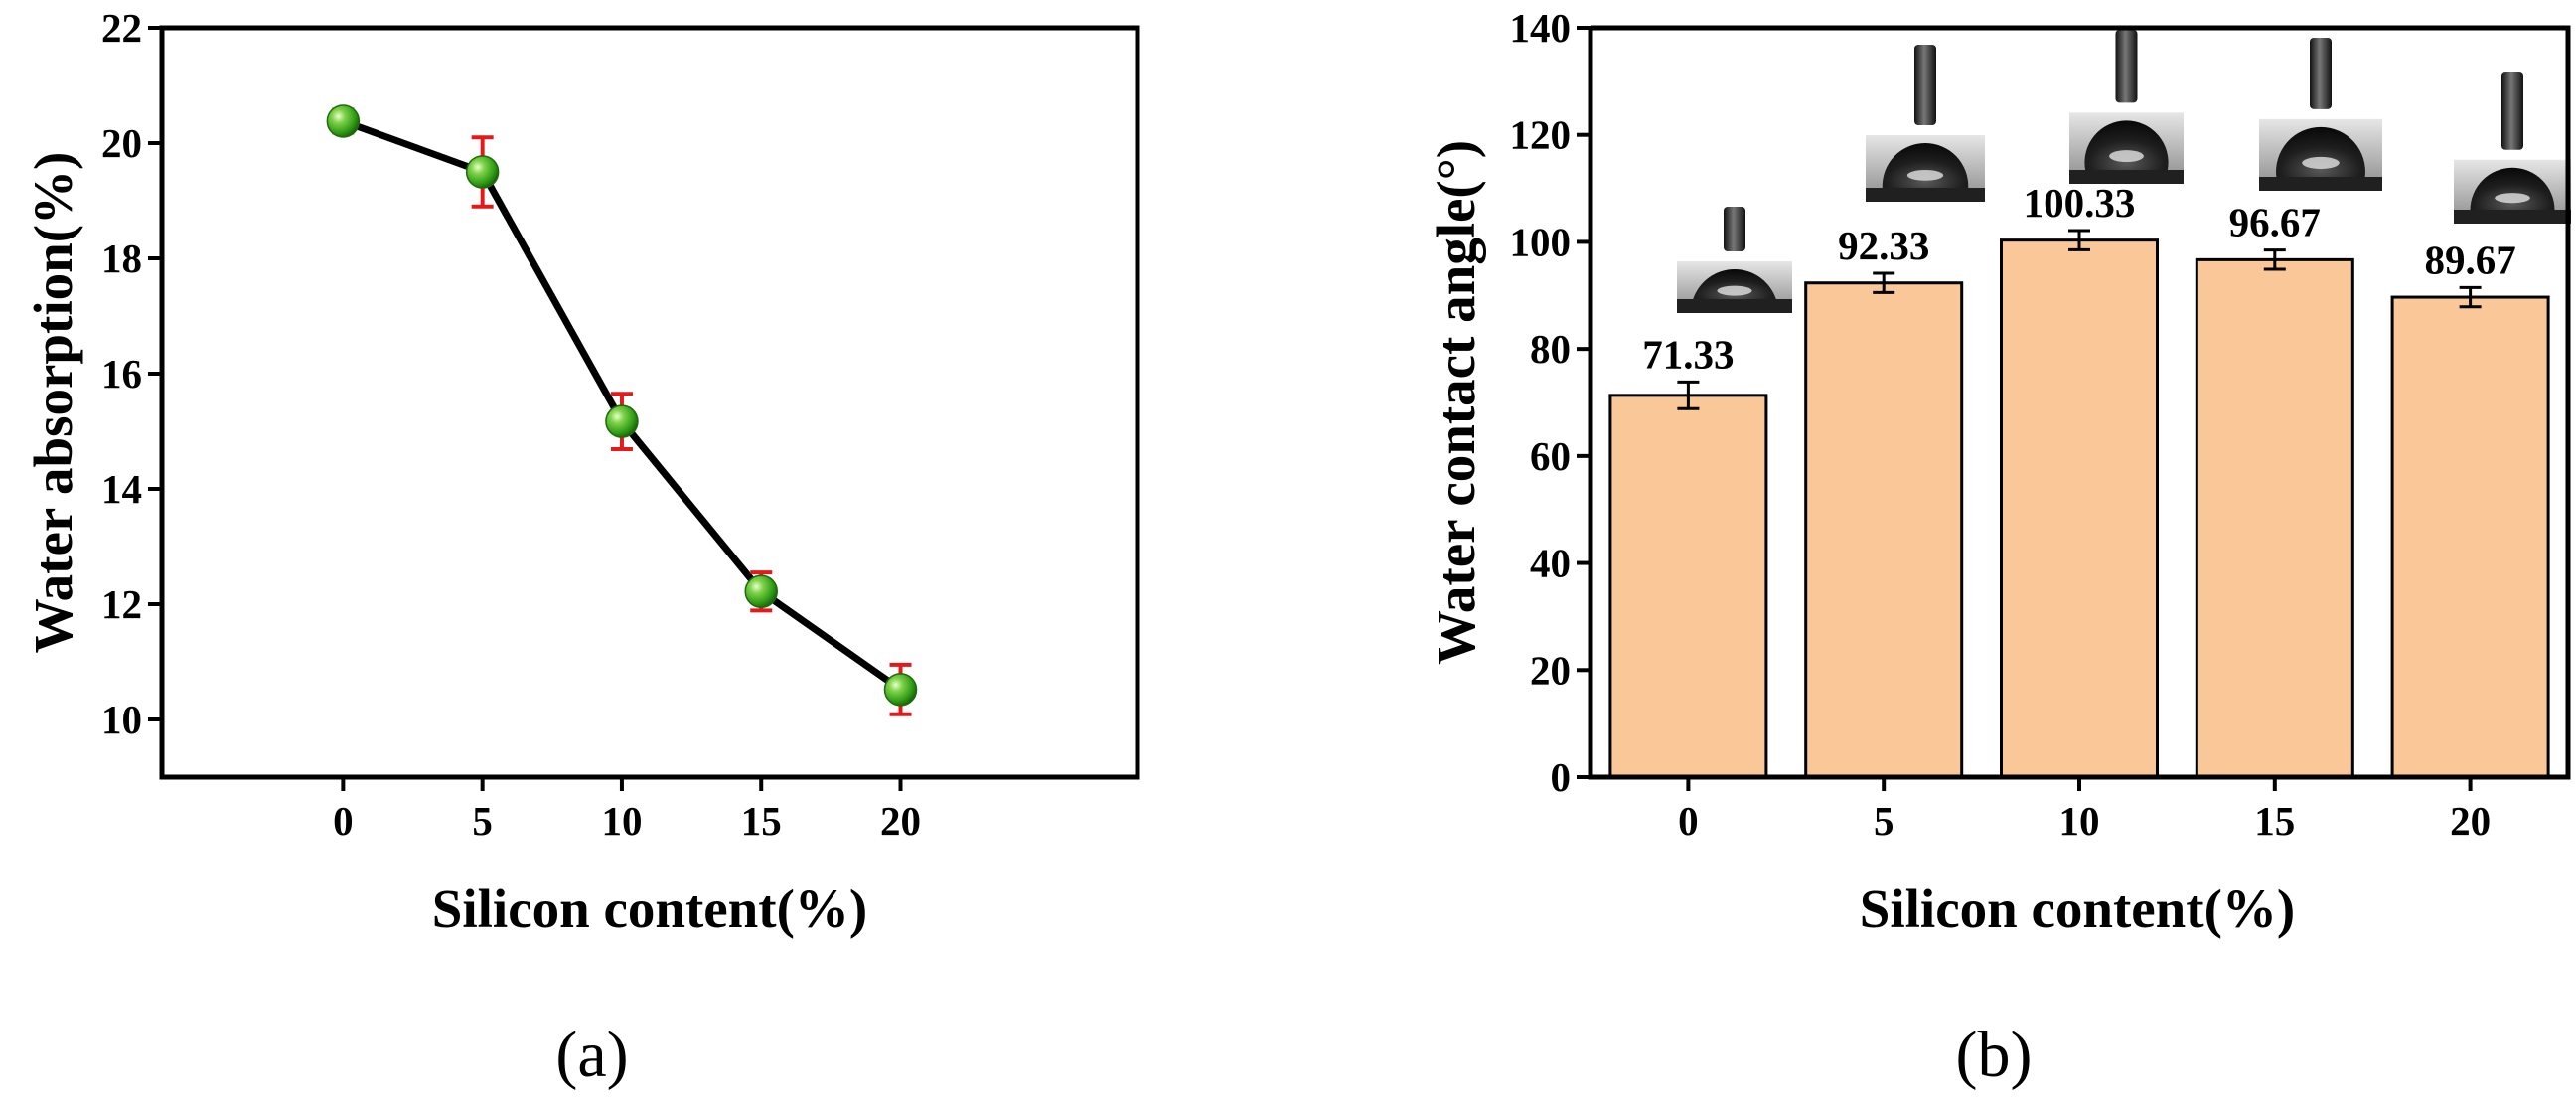 This screenshot has width=2576, height=1110. I want to click on y-axis-b: 0 20 40 60 80 100 120 140, so click(1550, 402).